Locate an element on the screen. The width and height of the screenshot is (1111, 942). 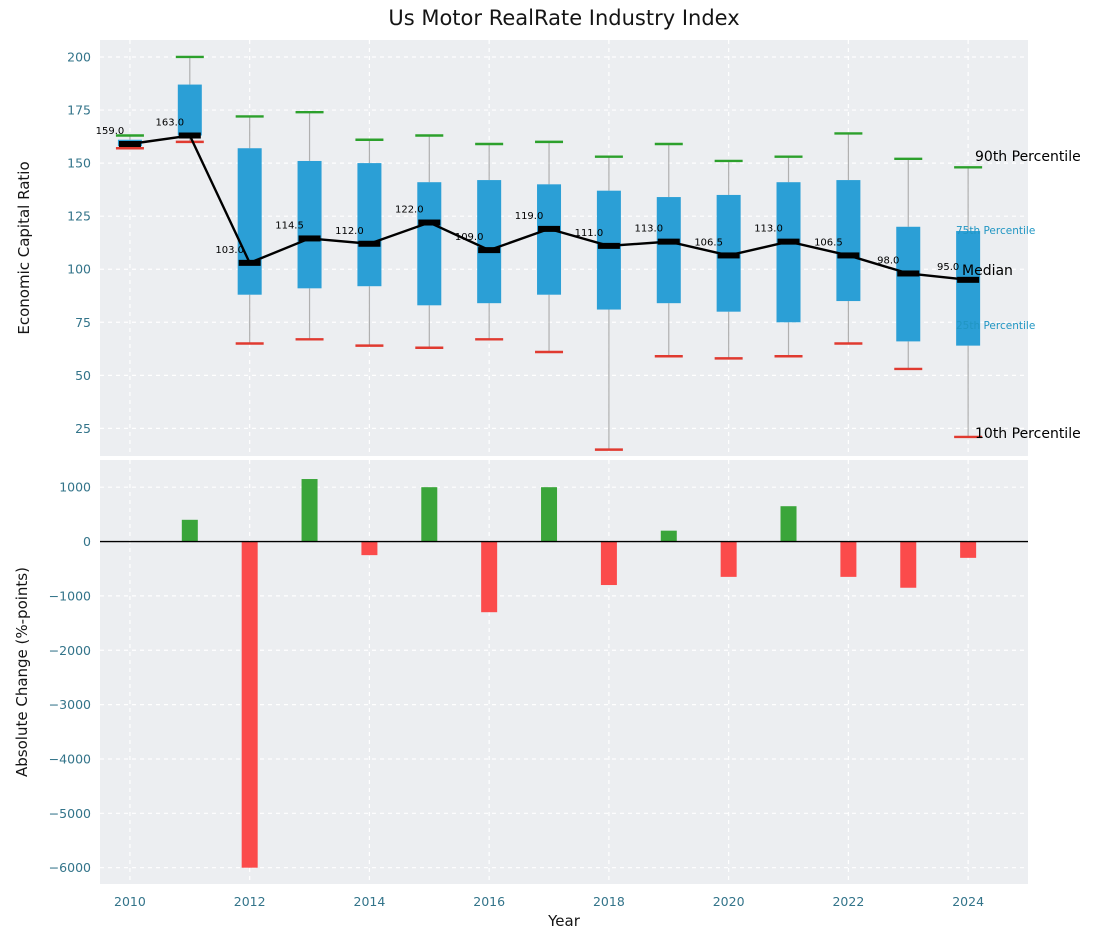
y-tick-label: 50 is located at coordinates (83, 375).